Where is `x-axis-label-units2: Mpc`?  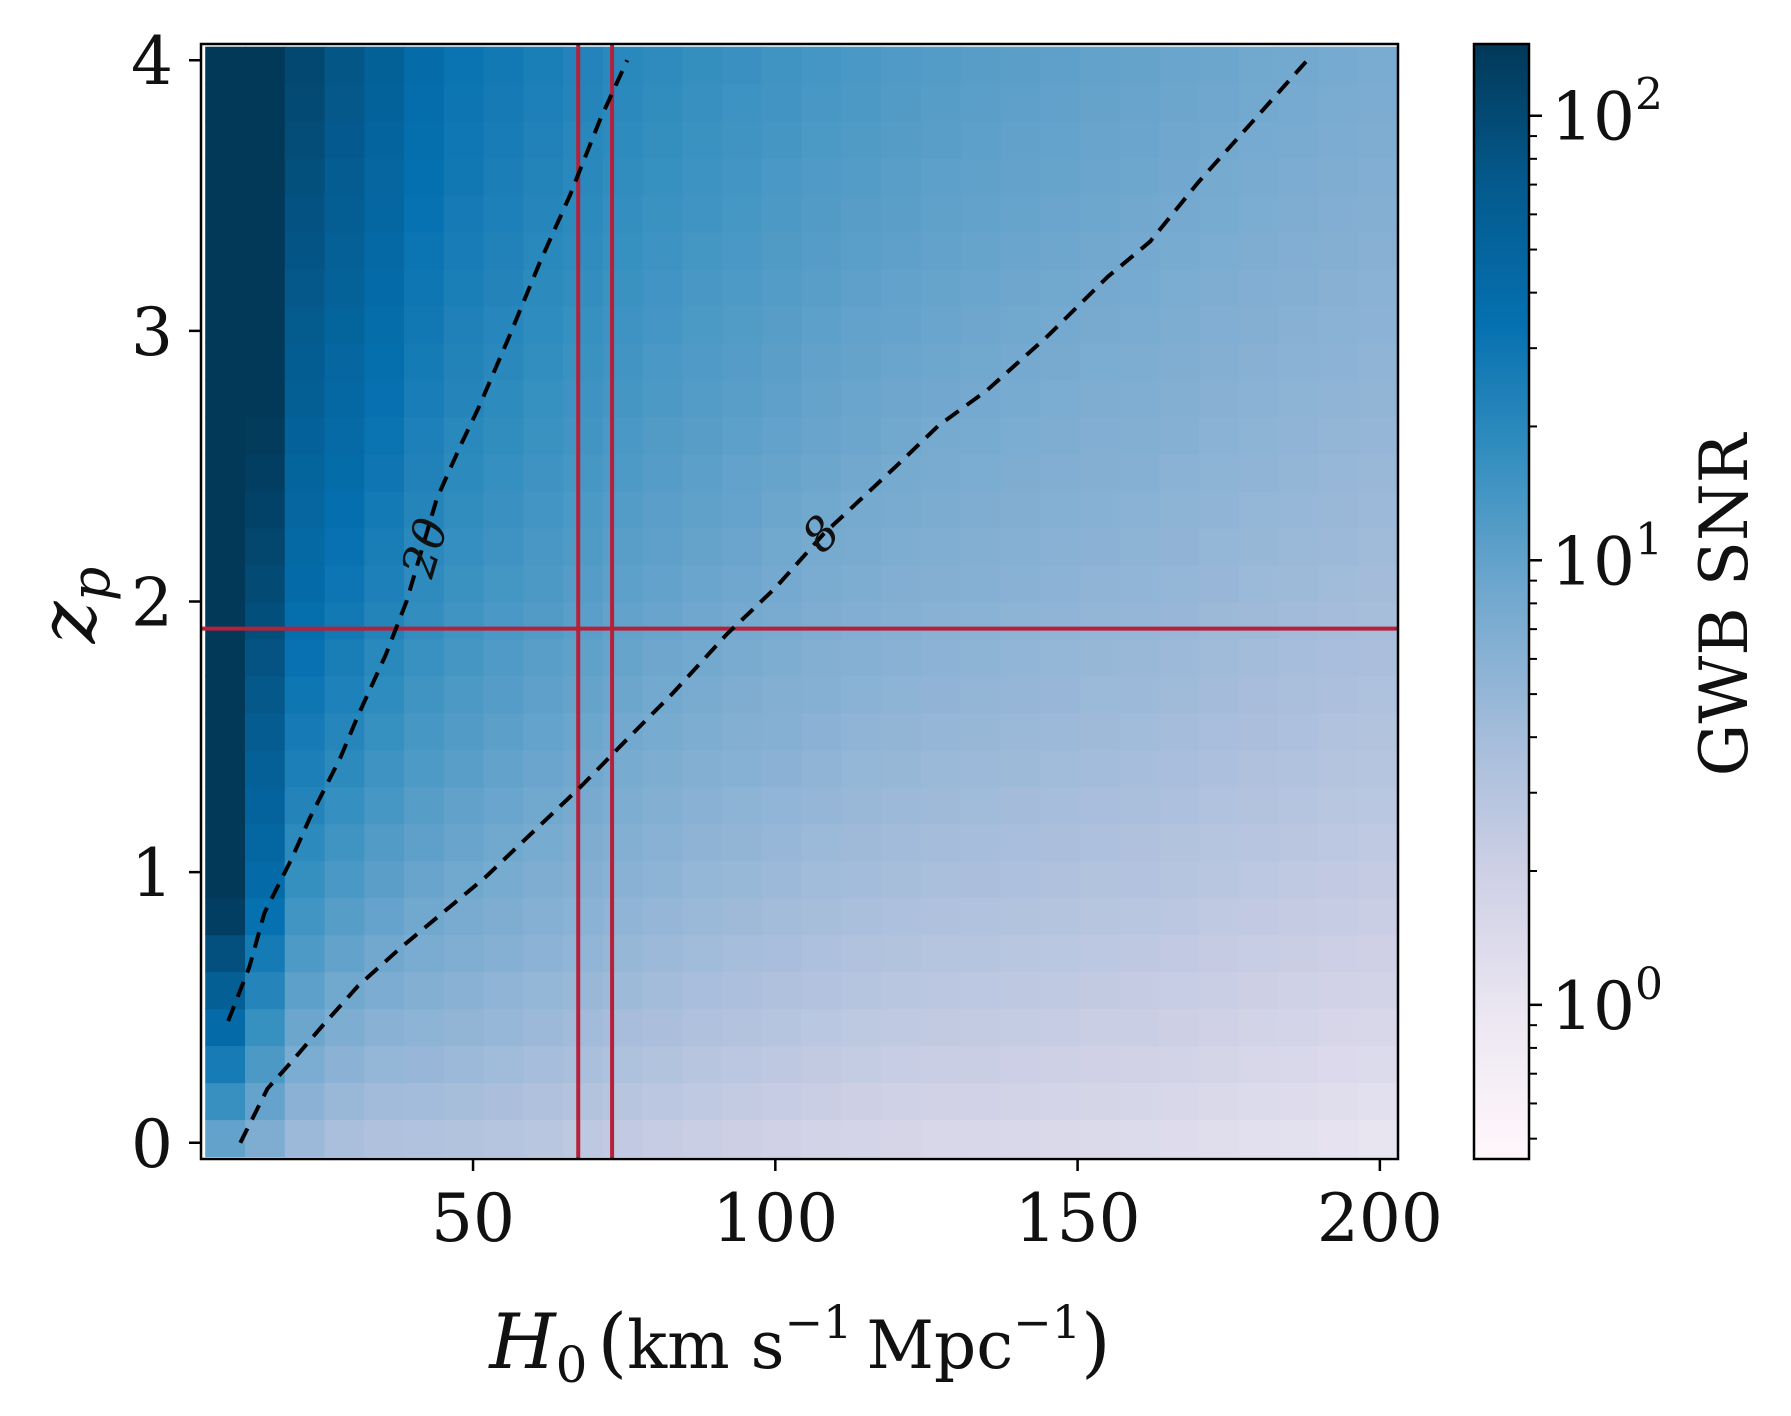
x-axis-label-units2: Mpc is located at coordinates (939, 1345).